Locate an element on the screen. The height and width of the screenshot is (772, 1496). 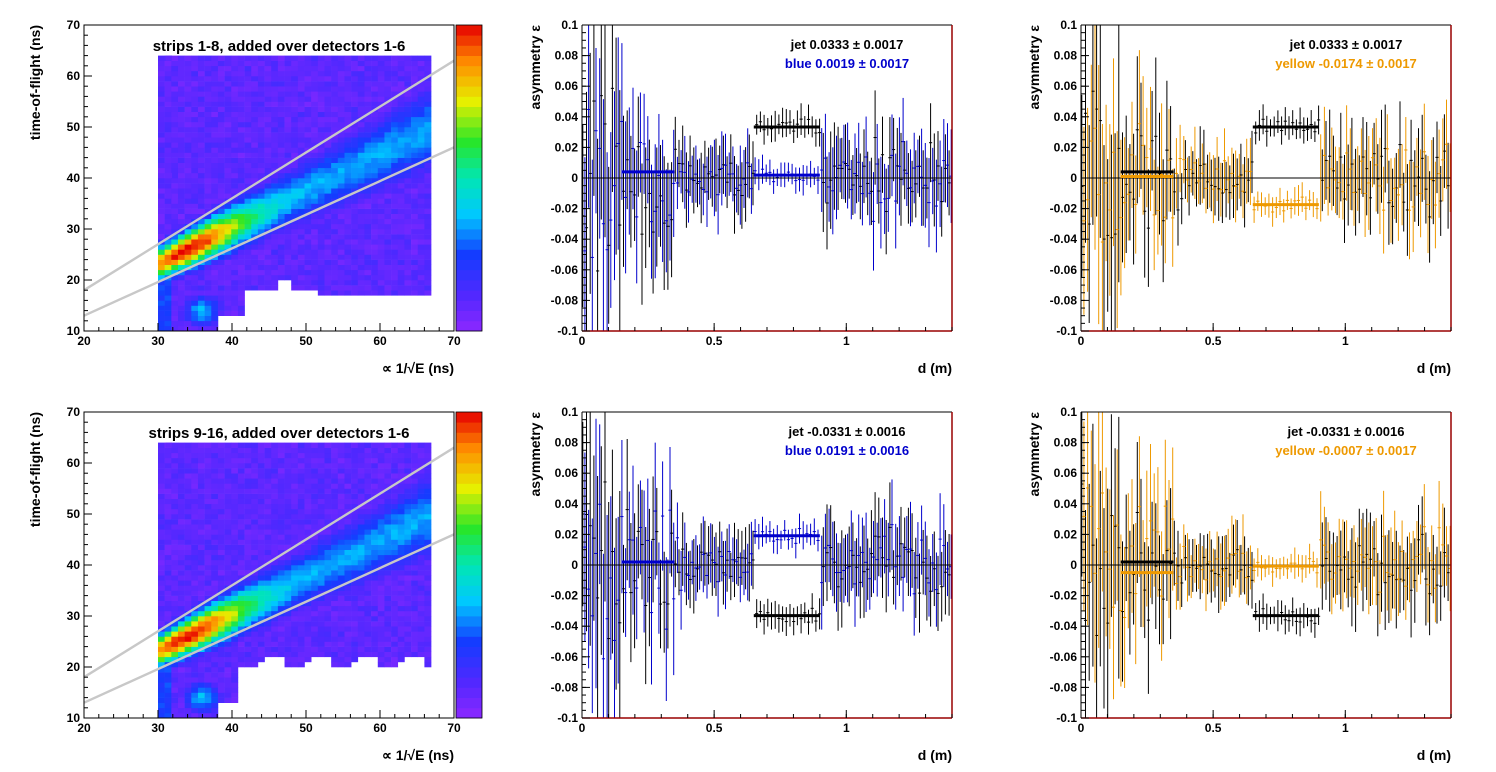
legend-entry: jet 0.0333 ± 0.0017 is located at coordinates (1346, 44).